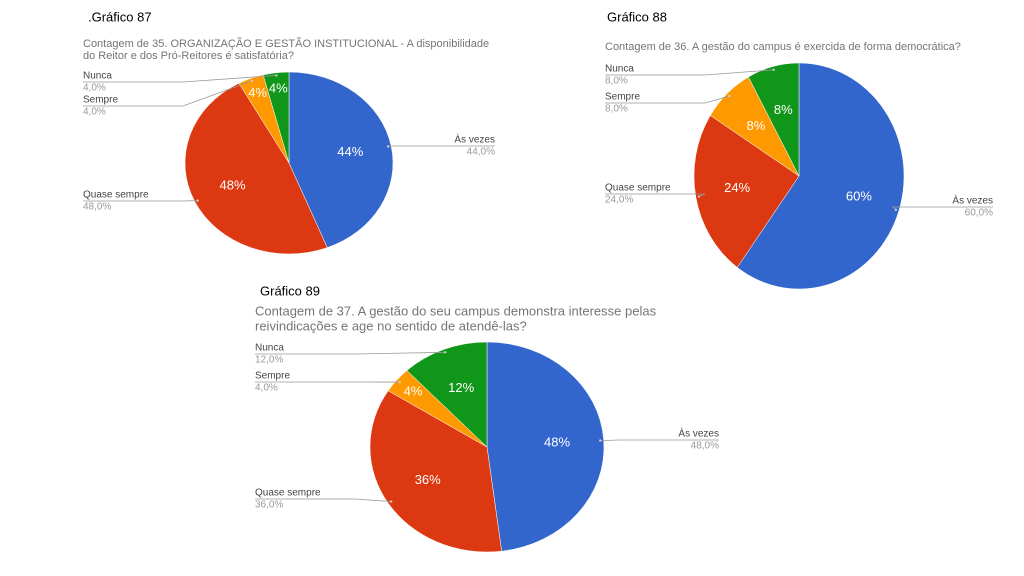 This screenshot has height=576, width=1024. I want to click on slice-value-label: 36%, so click(428, 479).